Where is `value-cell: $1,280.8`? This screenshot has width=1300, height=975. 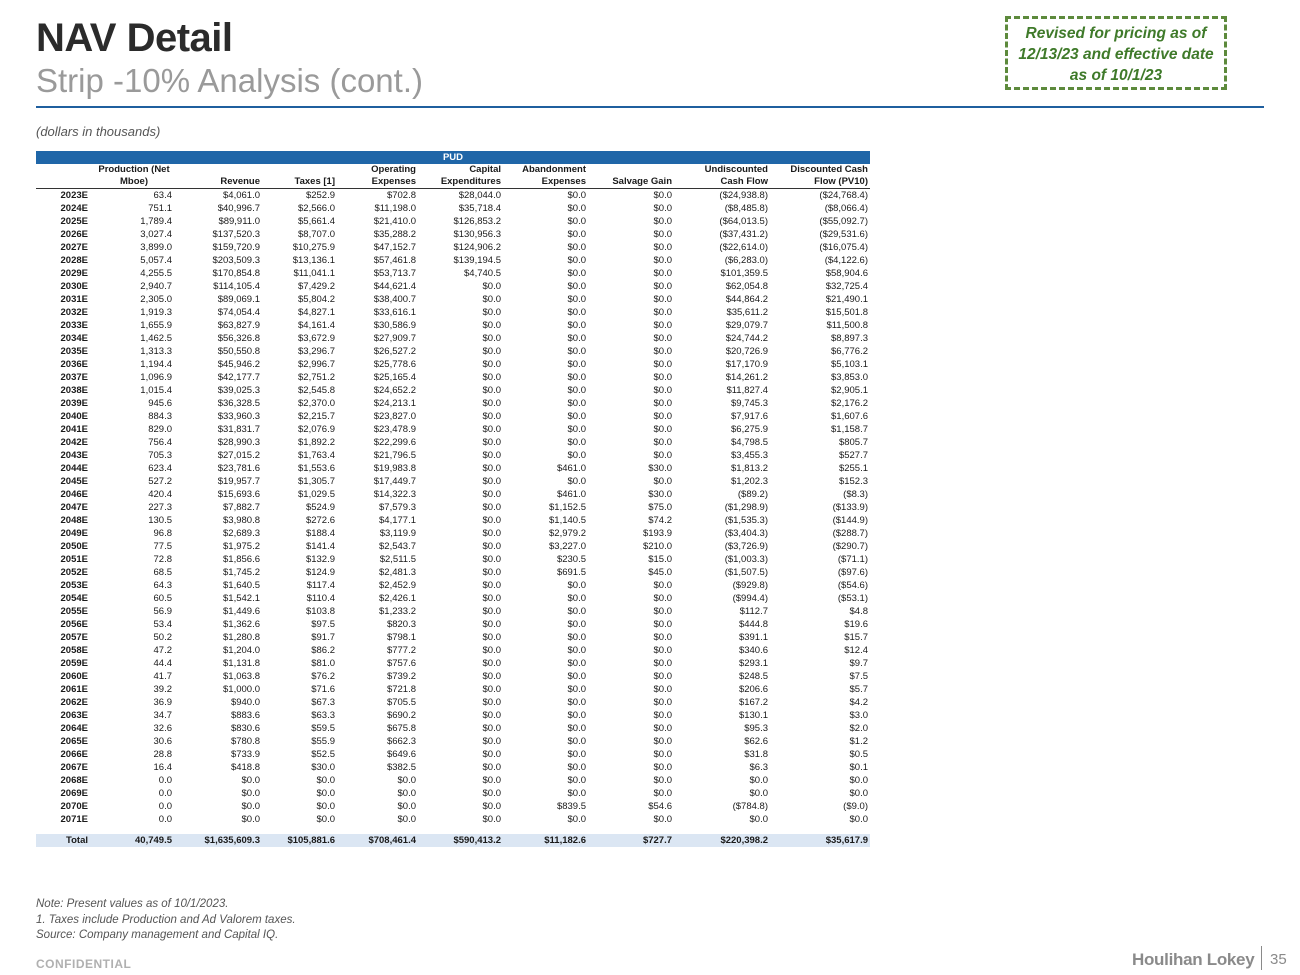 value-cell: $1,280.8 is located at coordinates (241, 637).